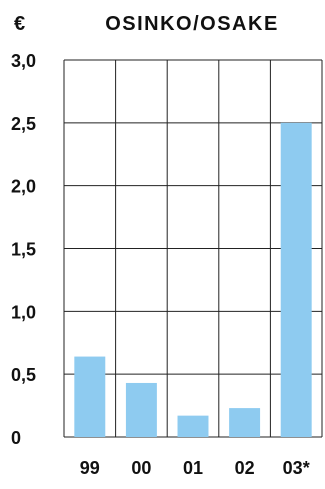 The width and height of the screenshot is (325, 489). I want to click on y-tick-label: 0, so click(16, 438).